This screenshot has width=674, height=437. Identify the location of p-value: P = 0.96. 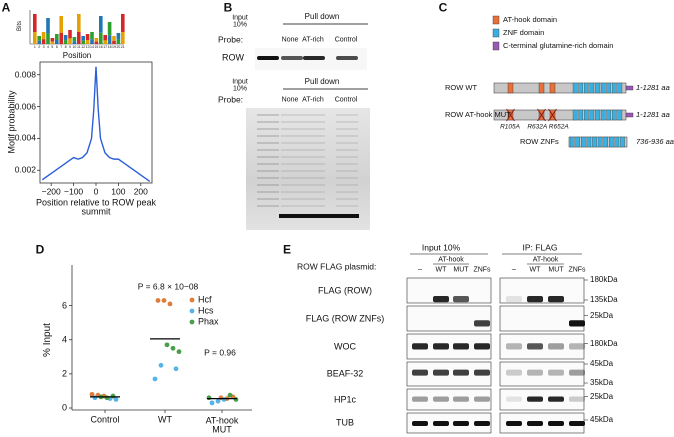
(220, 352).